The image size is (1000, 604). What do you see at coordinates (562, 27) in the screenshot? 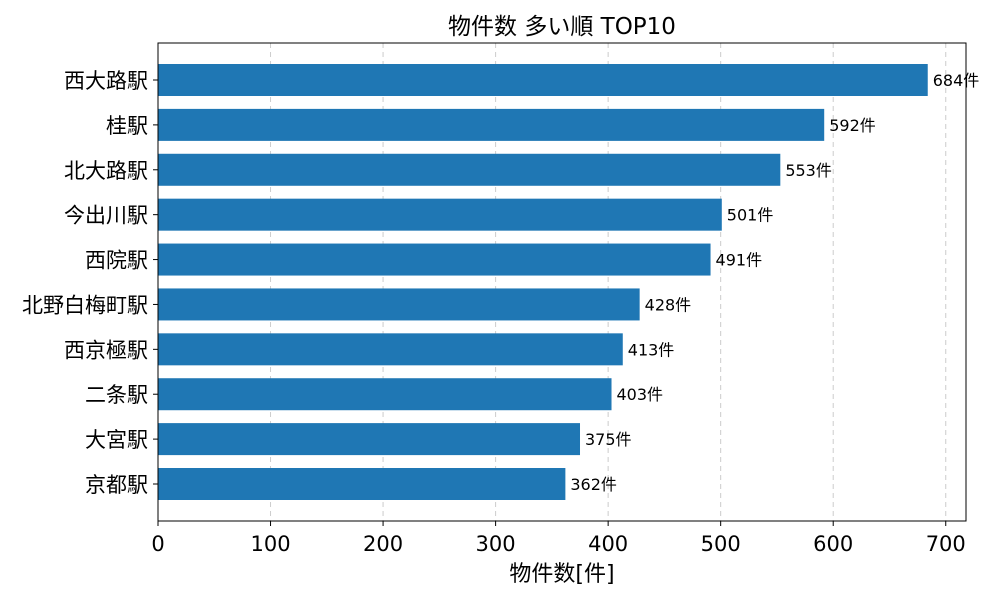
I see `chart-title: 物件数 多い順 TOP10` at bounding box center [562, 27].